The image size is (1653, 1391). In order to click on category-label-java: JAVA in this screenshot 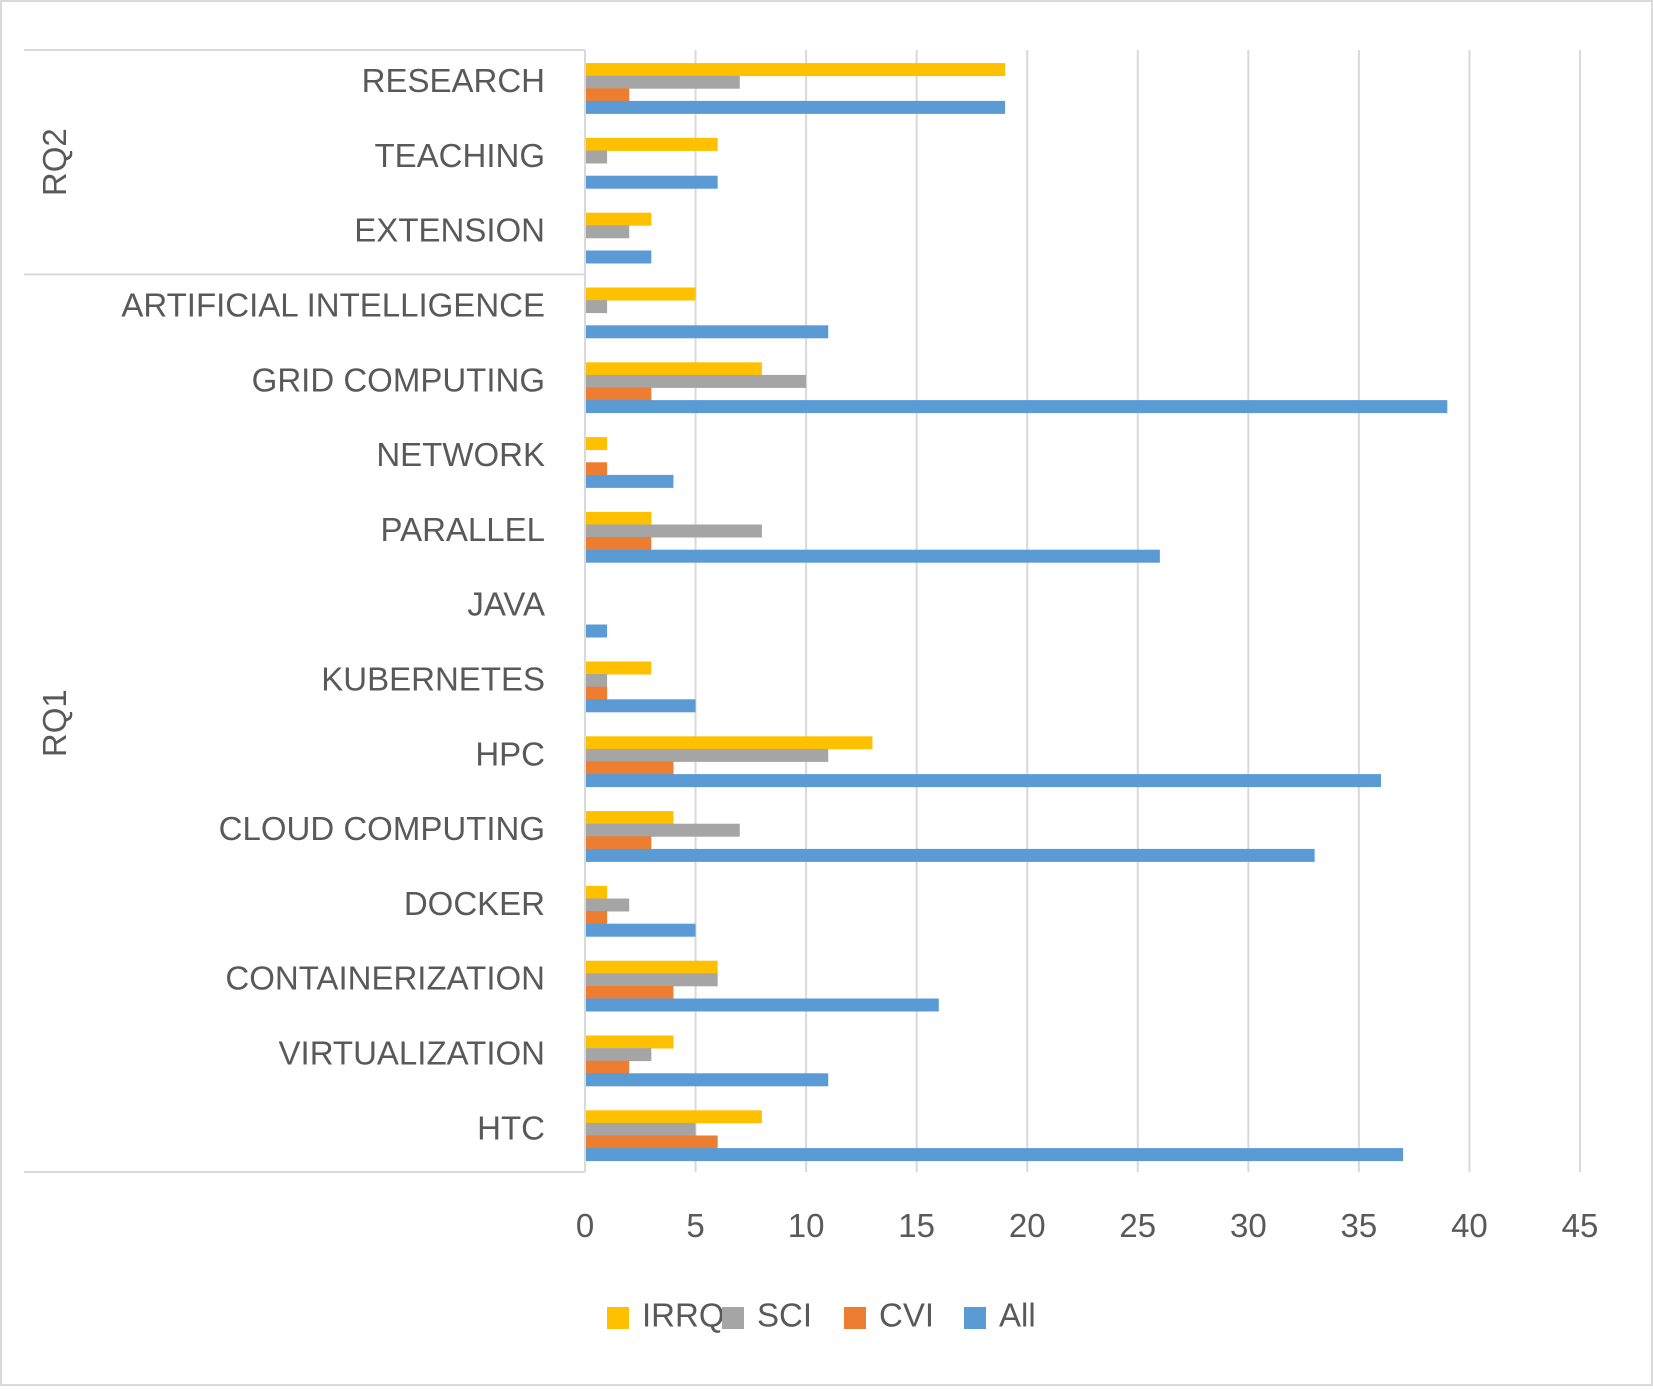, I will do `click(506, 604)`.